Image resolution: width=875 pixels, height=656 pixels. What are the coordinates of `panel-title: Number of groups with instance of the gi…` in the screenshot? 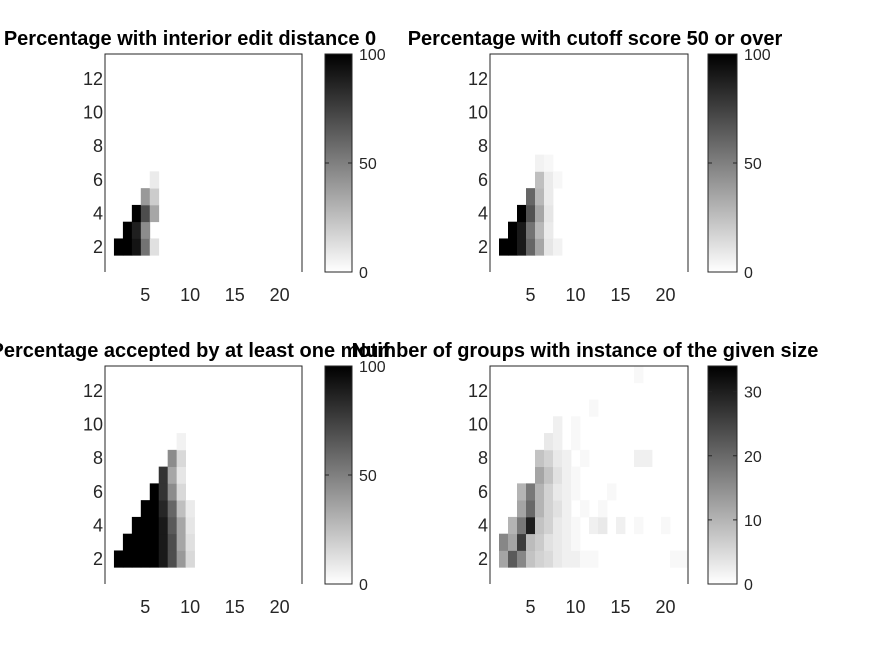 It's located at (585, 351).